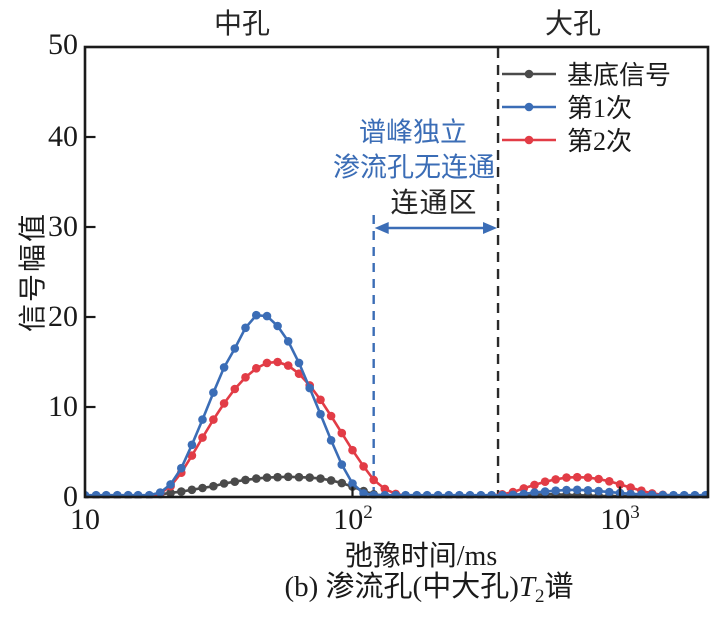 The width and height of the screenshot is (726, 620). What do you see at coordinates (401, 587) in the screenshot?
I see `caption-prefix: (b) 渗流孔(中大孔)` at bounding box center [401, 587].